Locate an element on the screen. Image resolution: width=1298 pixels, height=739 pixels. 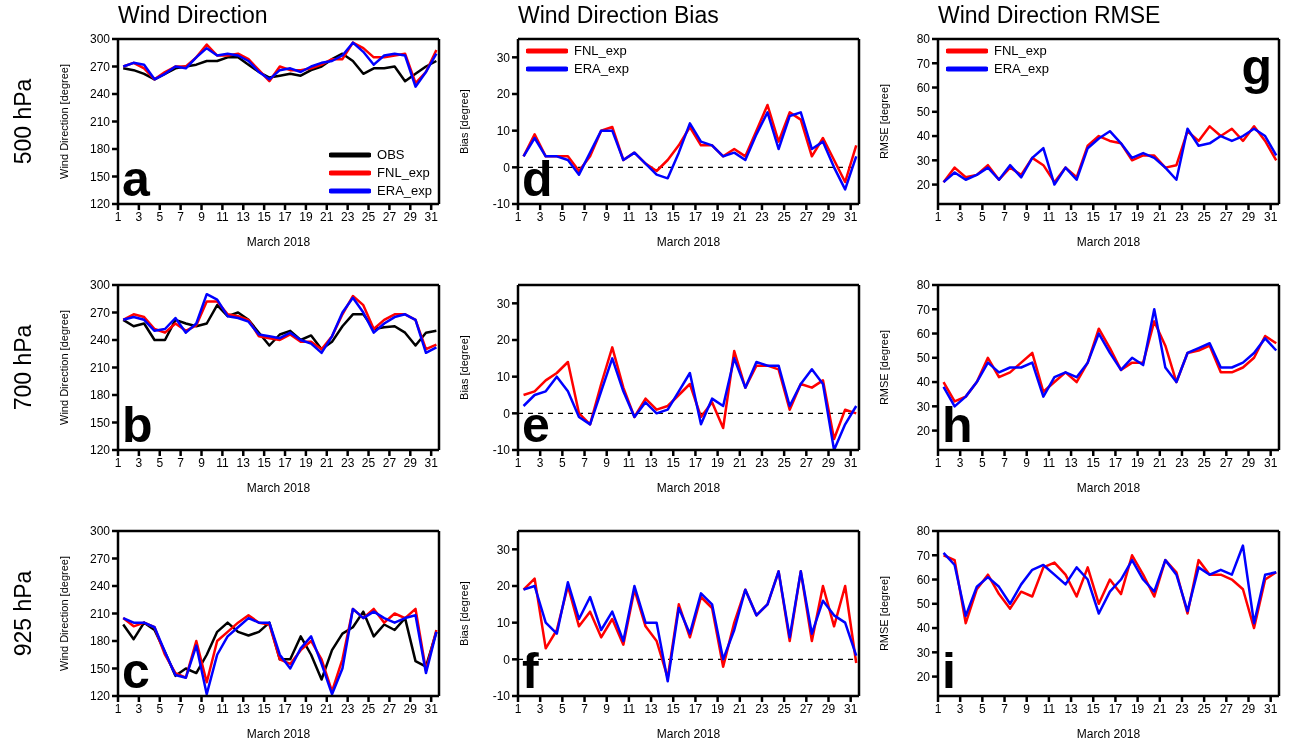
y-tick-label: 40 is located at coordinates (923, 136).